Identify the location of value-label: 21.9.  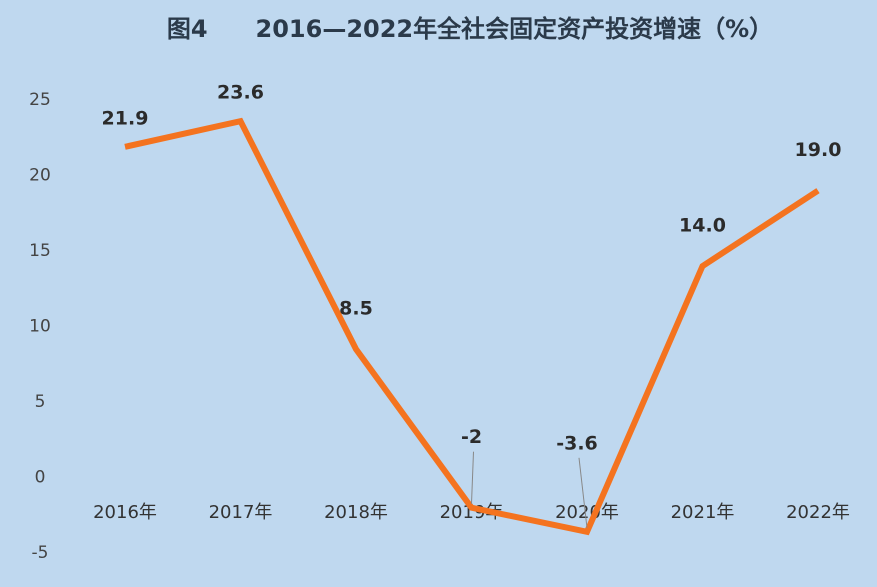
(125, 118).